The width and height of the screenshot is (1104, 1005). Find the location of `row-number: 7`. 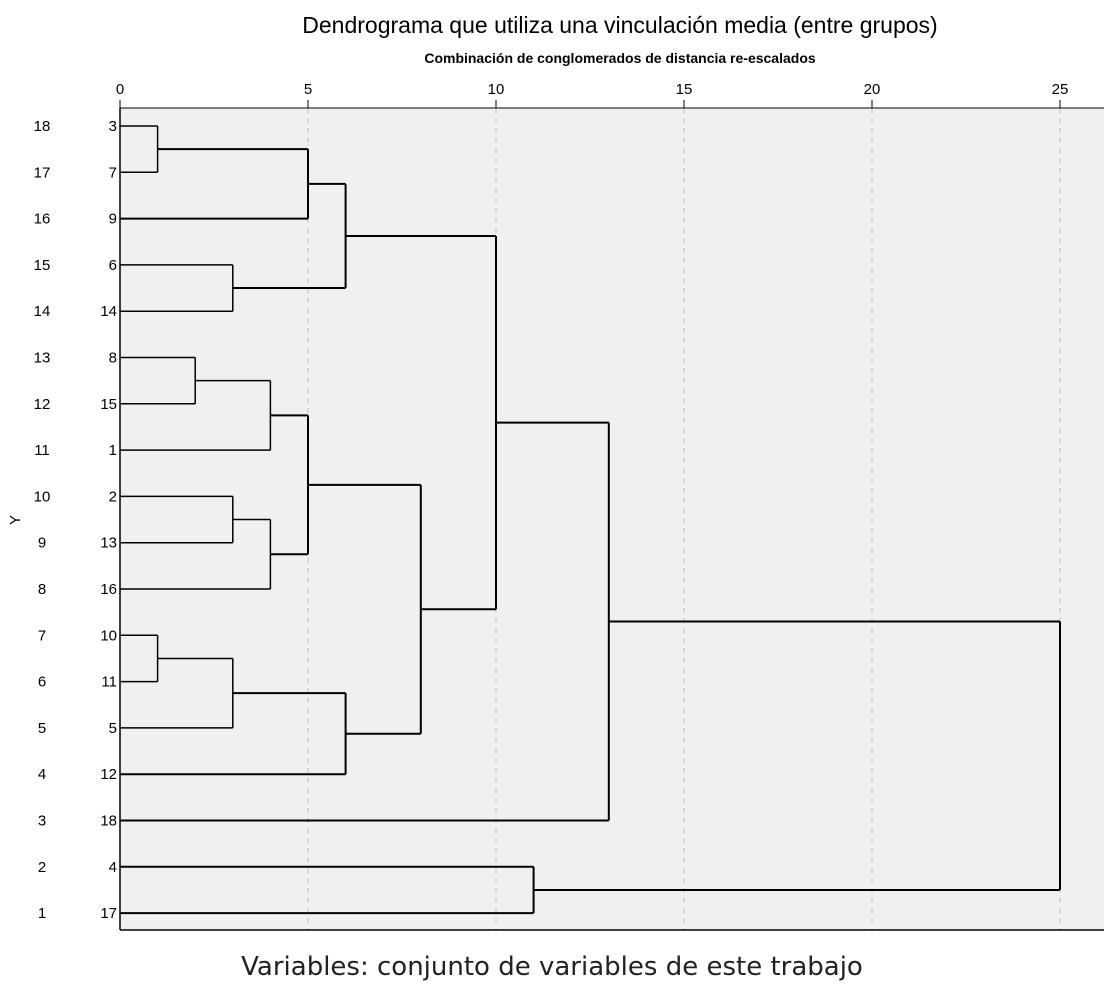

row-number: 7 is located at coordinates (42, 635).